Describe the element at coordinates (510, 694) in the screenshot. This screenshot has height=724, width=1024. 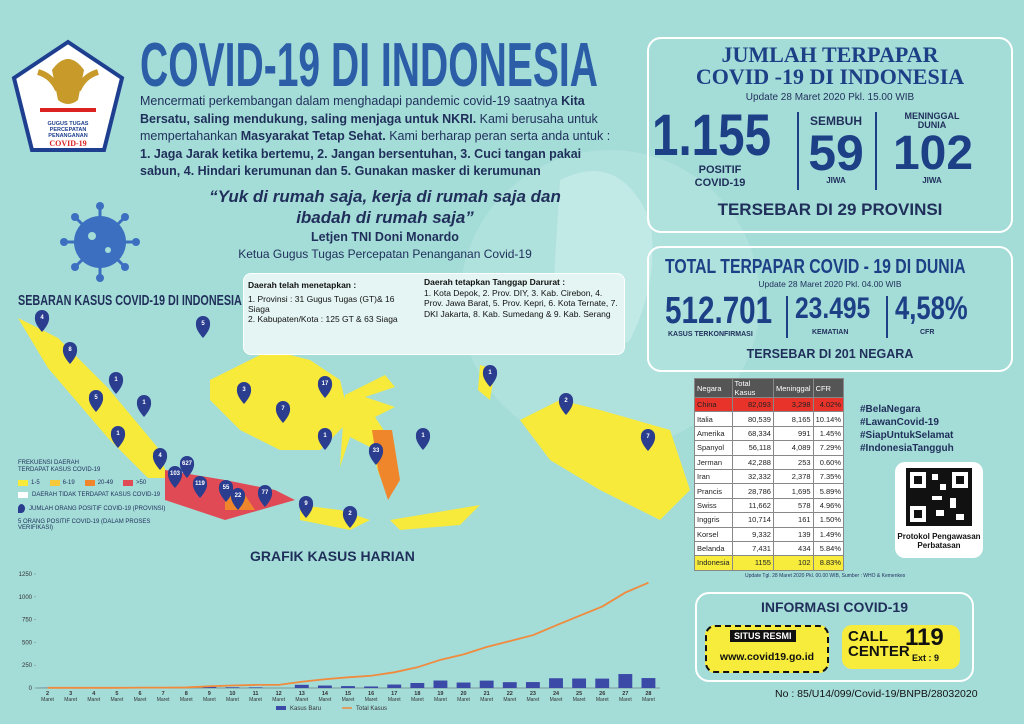
I see `x-tick-label: 22` at that location.